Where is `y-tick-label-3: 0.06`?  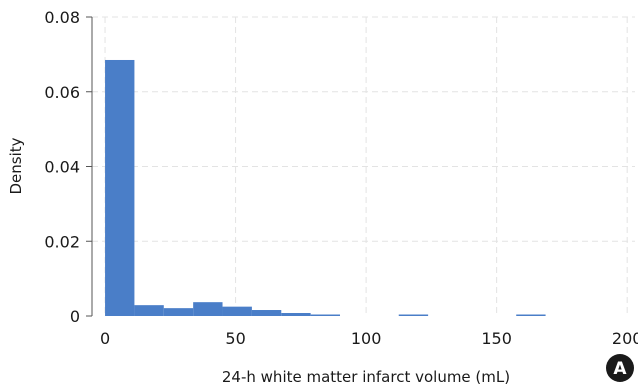 y-tick-label-3: 0.06 is located at coordinates (62, 92).